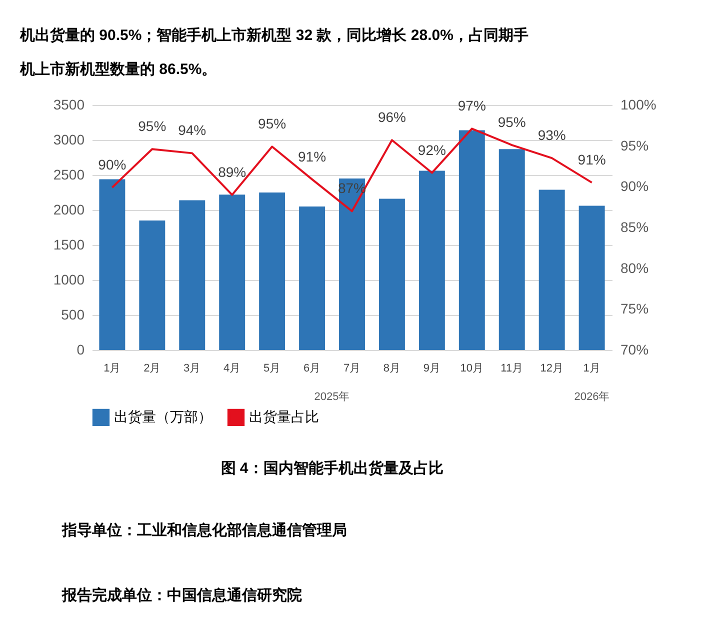 Image resolution: width=701 pixels, height=618 pixels. I want to click on x-tick-label: 2月, so click(152, 368).